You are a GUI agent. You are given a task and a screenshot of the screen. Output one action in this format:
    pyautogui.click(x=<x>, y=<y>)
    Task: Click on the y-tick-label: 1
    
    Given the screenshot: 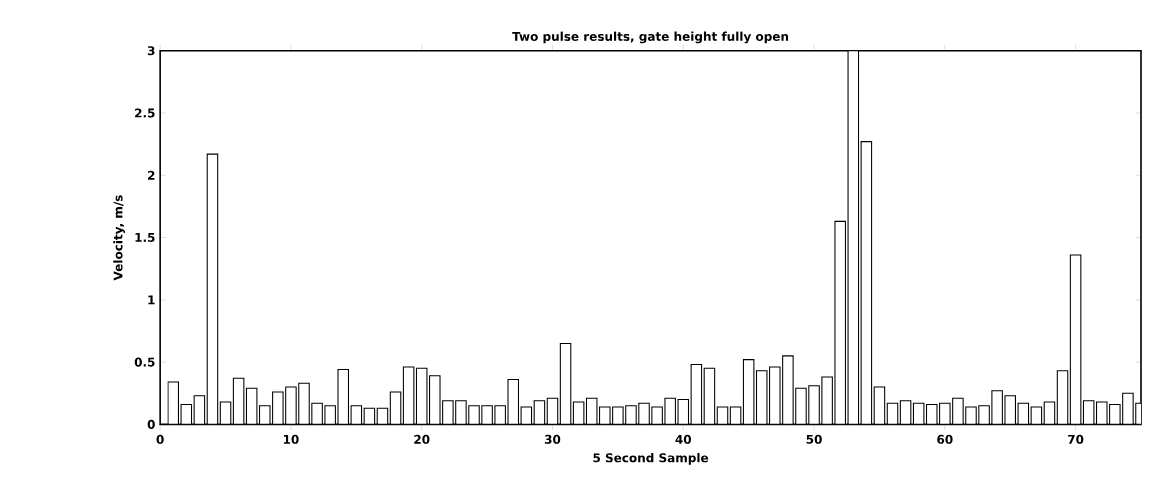 What is the action you would take?
    pyautogui.click(x=151, y=299)
    